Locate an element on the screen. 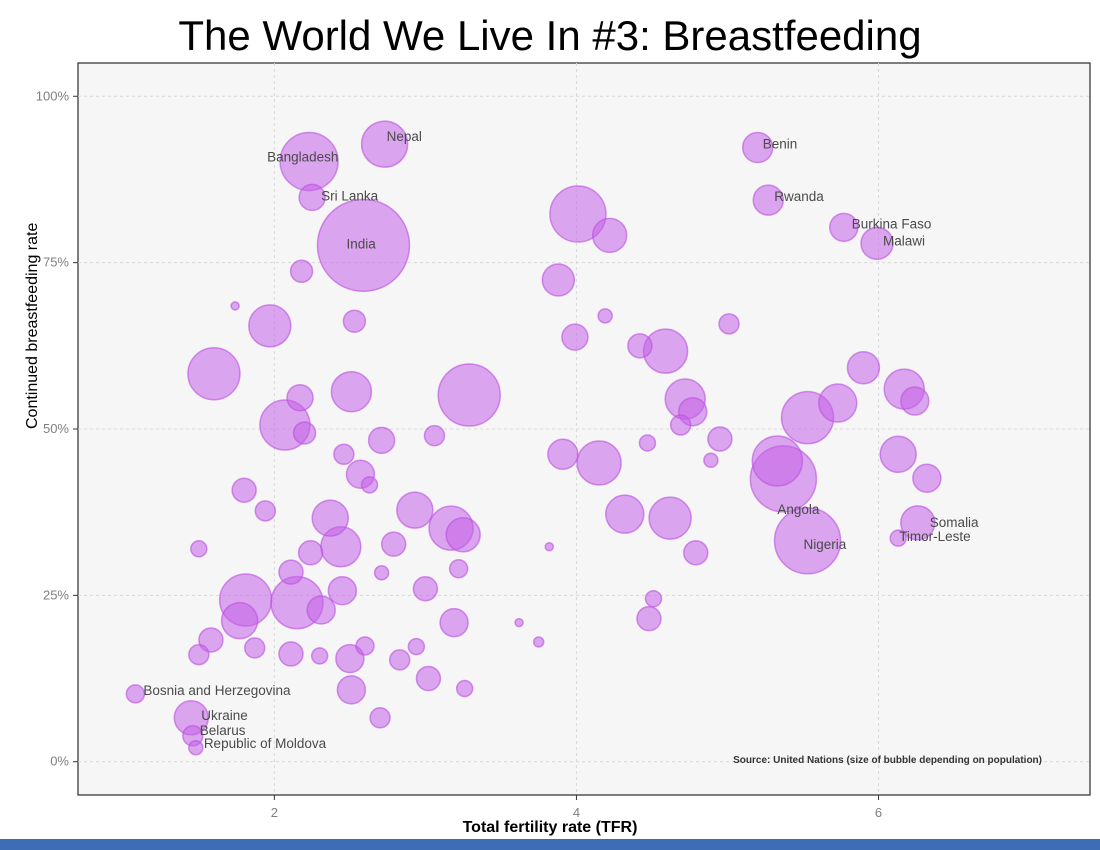 The image size is (1100, 850). country-label: Benin is located at coordinates (780, 144).